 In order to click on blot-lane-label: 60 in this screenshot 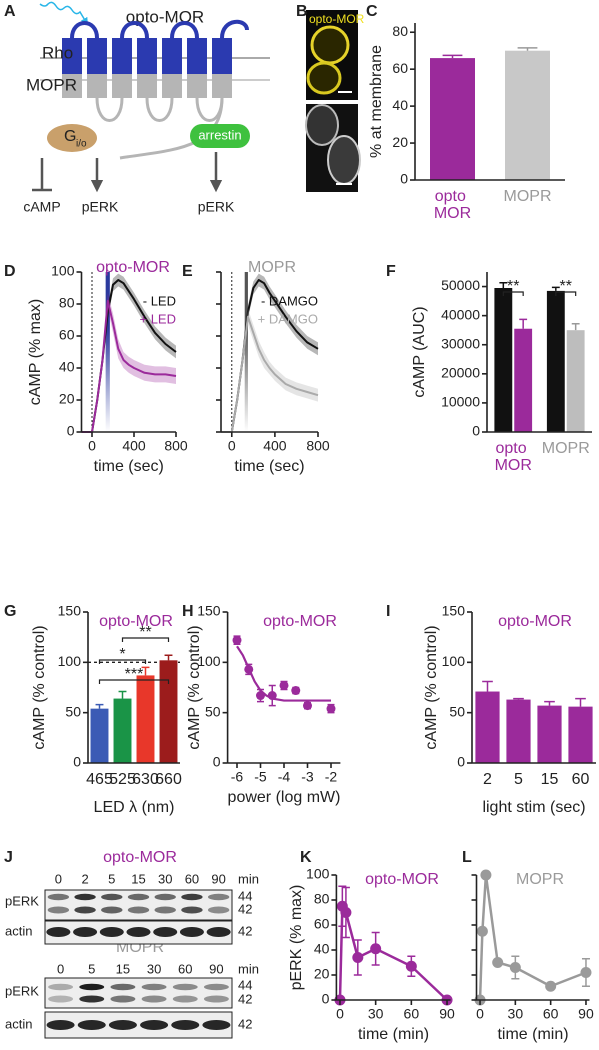, I will do `click(185, 968)`.